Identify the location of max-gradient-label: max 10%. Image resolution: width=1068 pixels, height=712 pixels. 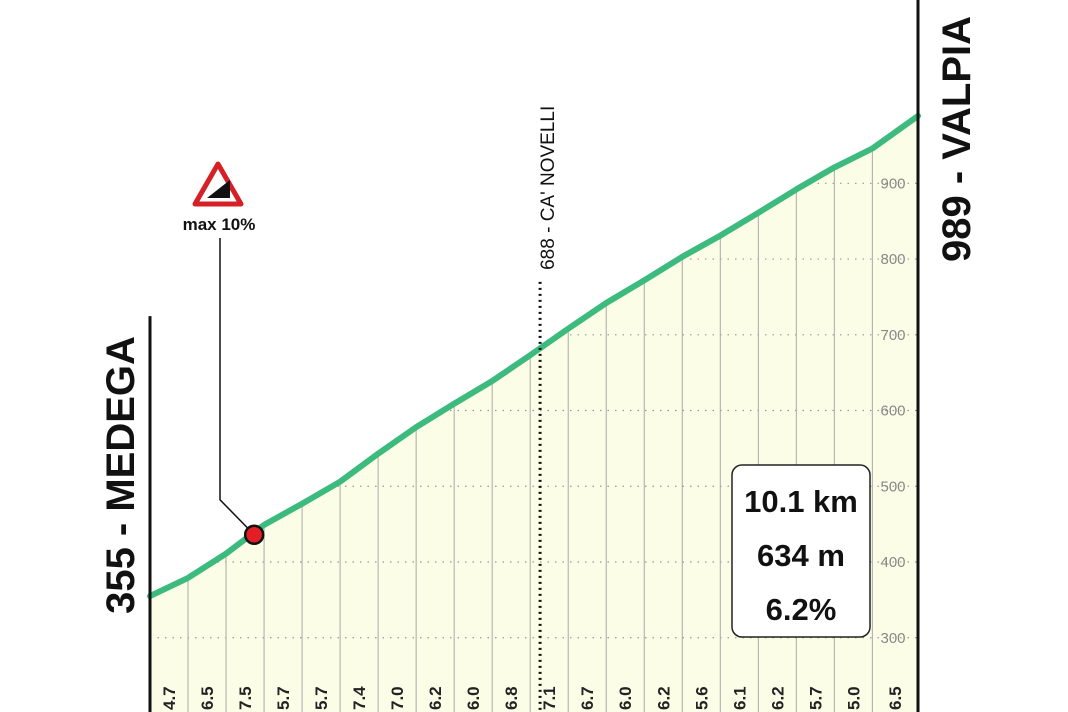
(219, 224).